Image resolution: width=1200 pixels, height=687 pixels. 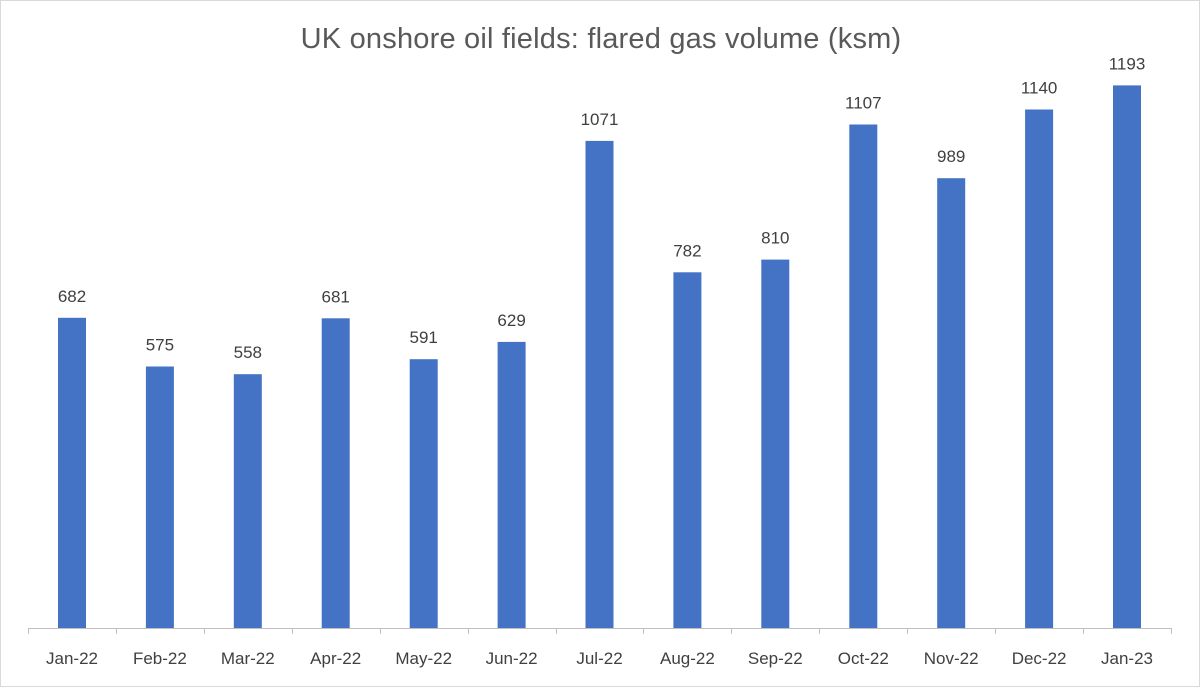 What do you see at coordinates (951, 156) in the screenshot?
I see `data-label-nov-22: 989` at bounding box center [951, 156].